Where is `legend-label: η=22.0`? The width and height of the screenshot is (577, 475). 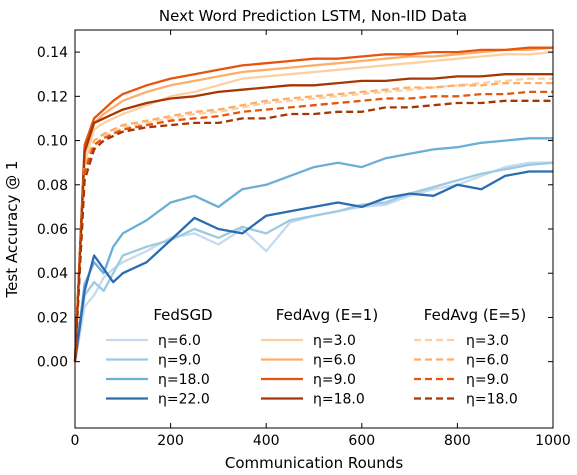
legend-label: η=22.0 is located at coordinates (184, 400).